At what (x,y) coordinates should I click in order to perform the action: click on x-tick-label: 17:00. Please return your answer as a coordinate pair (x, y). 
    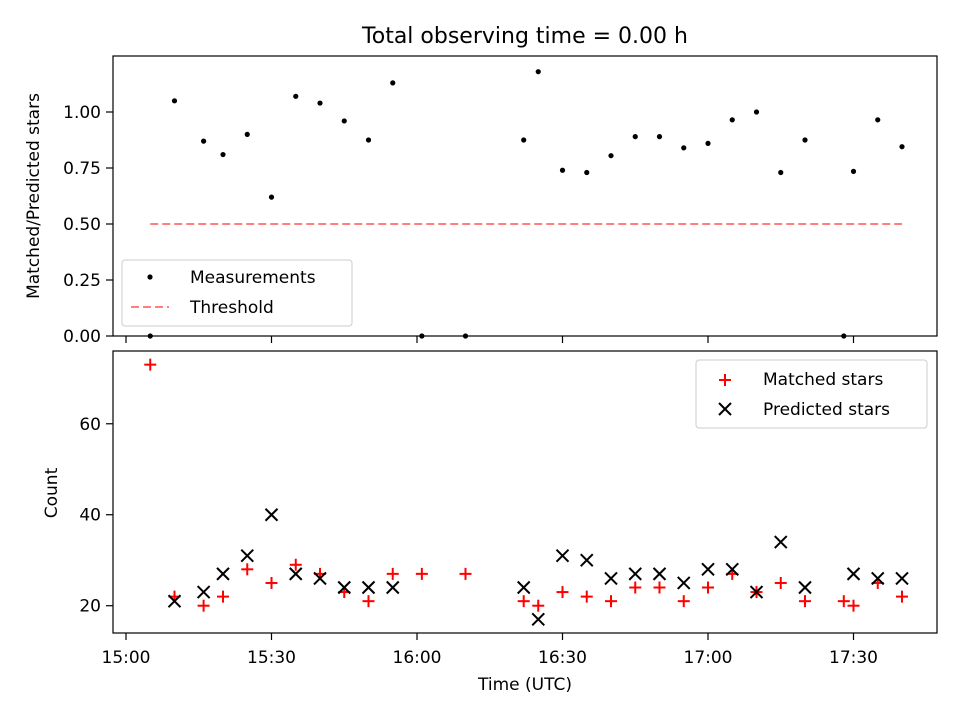
    Looking at the image, I should click on (708, 658).